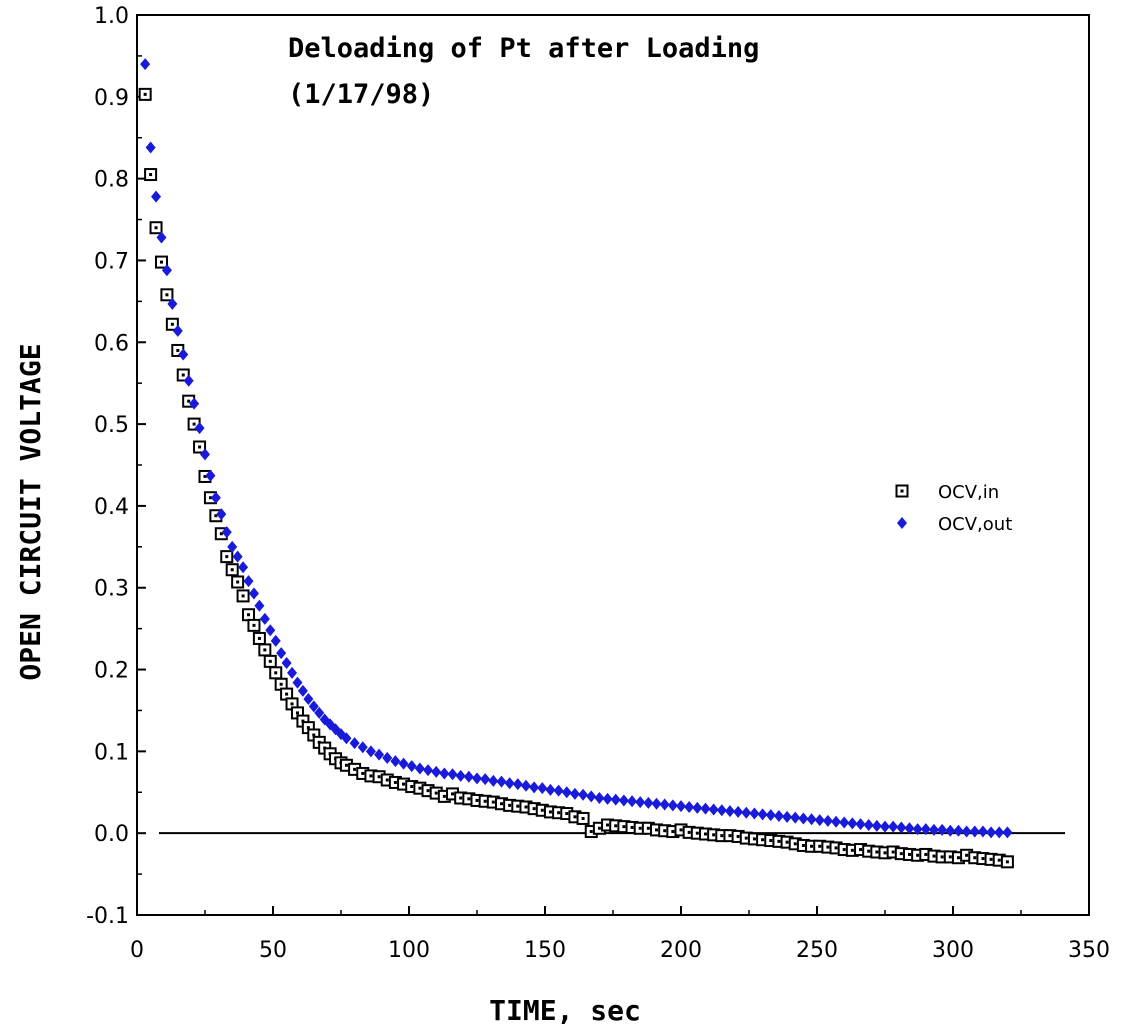 This screenshot has height=1028, width=1122. Describe the element at coordinates (111, 261) in the screenshot. I see `y-tick-label: 0.7` at that location.